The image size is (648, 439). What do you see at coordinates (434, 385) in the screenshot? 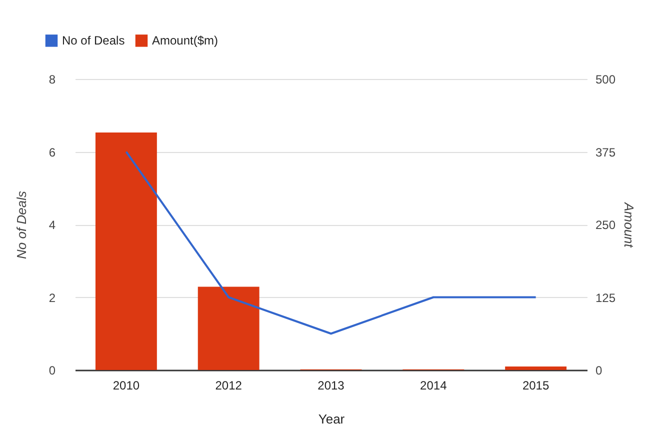
I see `x-tick-label: 2014` at bounding box center [434, 385].